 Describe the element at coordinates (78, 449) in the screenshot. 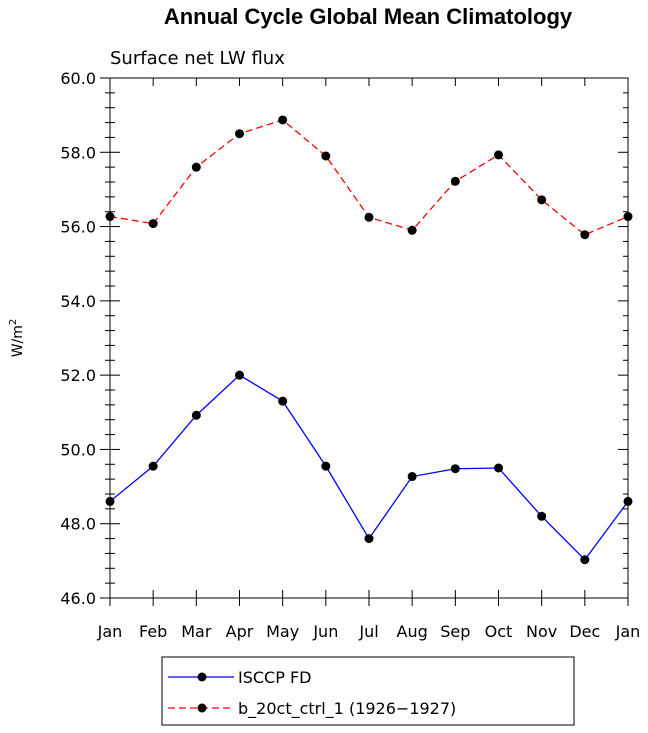

I see `y-tick-label: 50.0` at that location.